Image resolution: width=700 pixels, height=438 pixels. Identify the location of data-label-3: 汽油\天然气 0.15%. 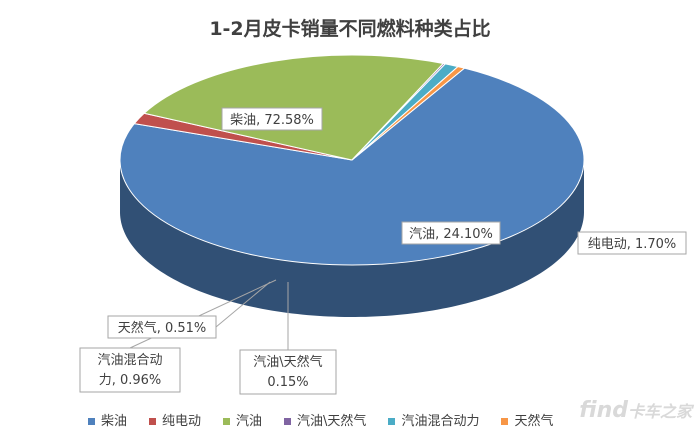
(288, 338).